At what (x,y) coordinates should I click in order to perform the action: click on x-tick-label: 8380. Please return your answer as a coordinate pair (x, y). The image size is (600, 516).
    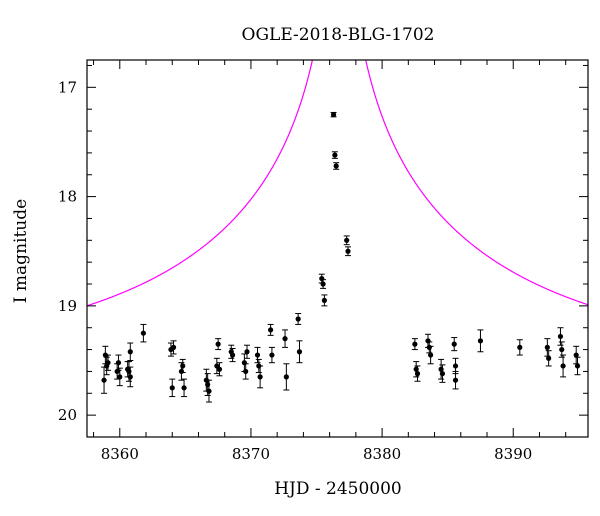
    Looking at the image, I should click on (382, 454).